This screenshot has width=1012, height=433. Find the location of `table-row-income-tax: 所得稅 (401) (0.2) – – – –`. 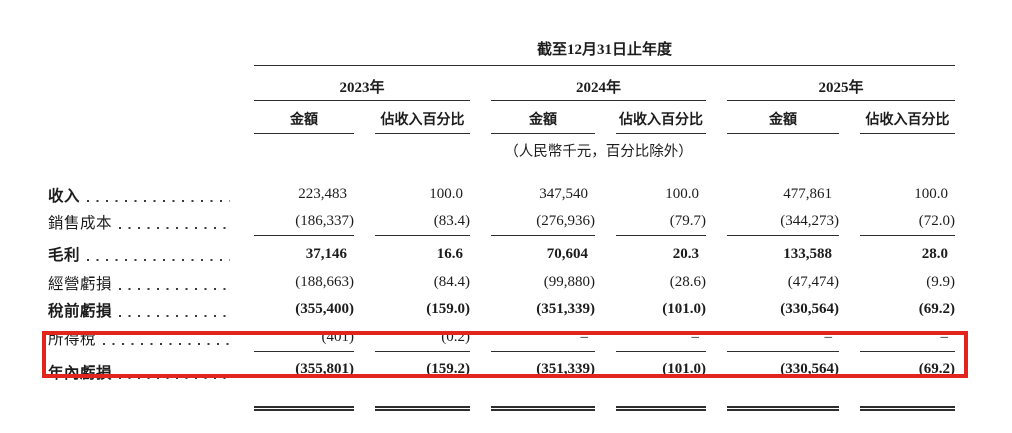

table-row-income-tax: 所得稅 (401) (0.2) – – – – is located at coordinates (501, 337).